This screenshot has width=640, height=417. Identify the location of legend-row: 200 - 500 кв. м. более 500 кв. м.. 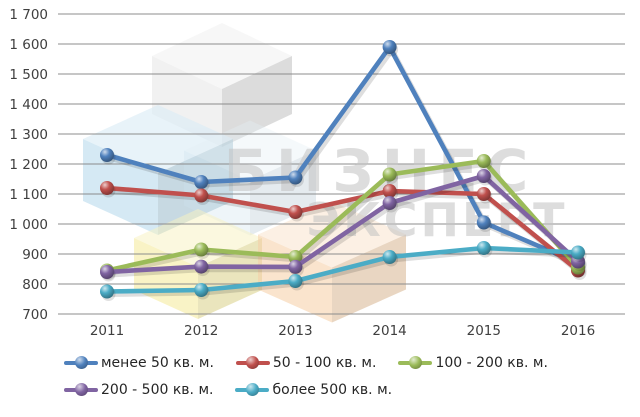
(344, 389).